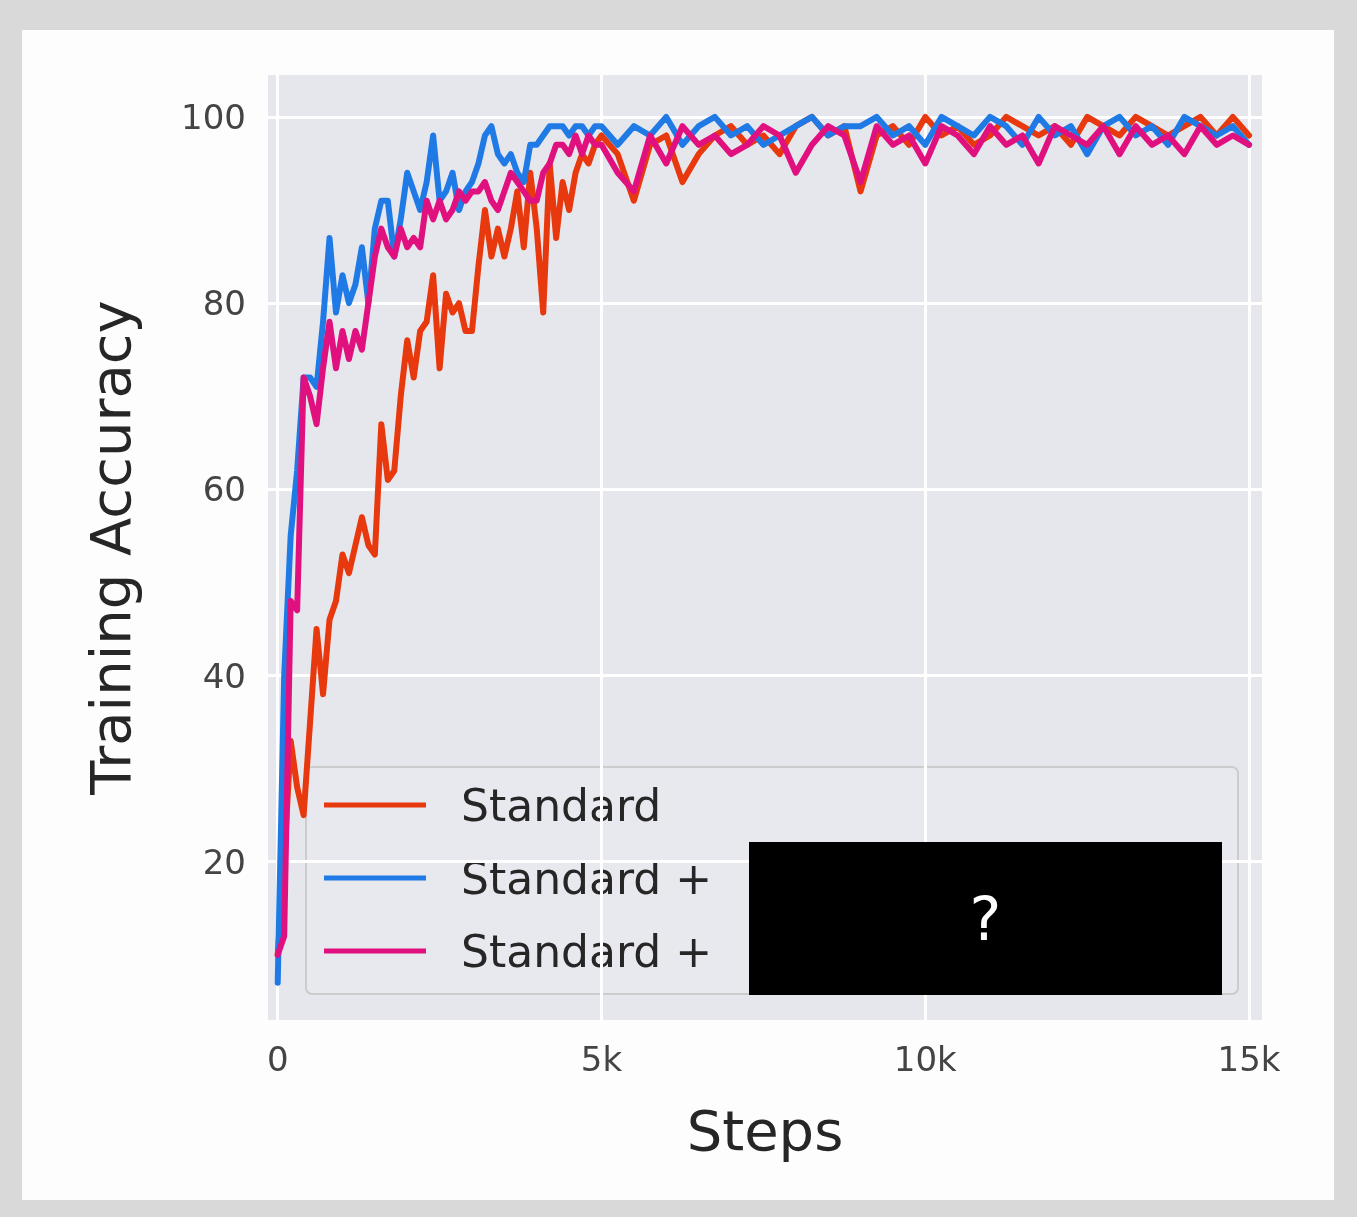 This screenshot has height=1217, width=1357. Describe the element at coordinates (1249, 1059) in the screenshot. I see `x-tick-label: 15k` at that location.